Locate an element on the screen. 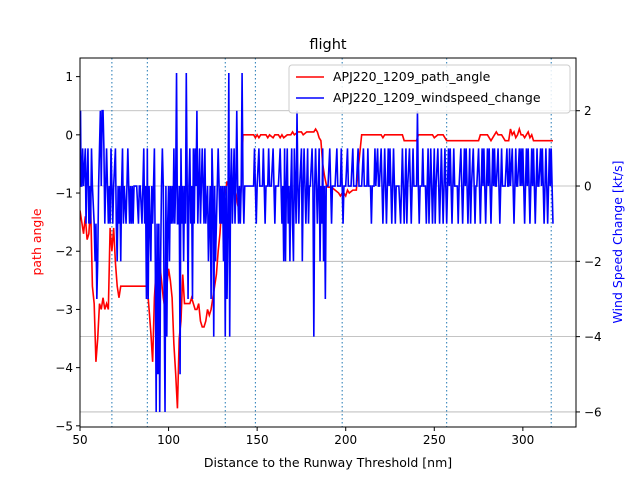 The height and width of the screenshot is (480, 640). x-tick-label: 300 is located at coordinates (522, 440).